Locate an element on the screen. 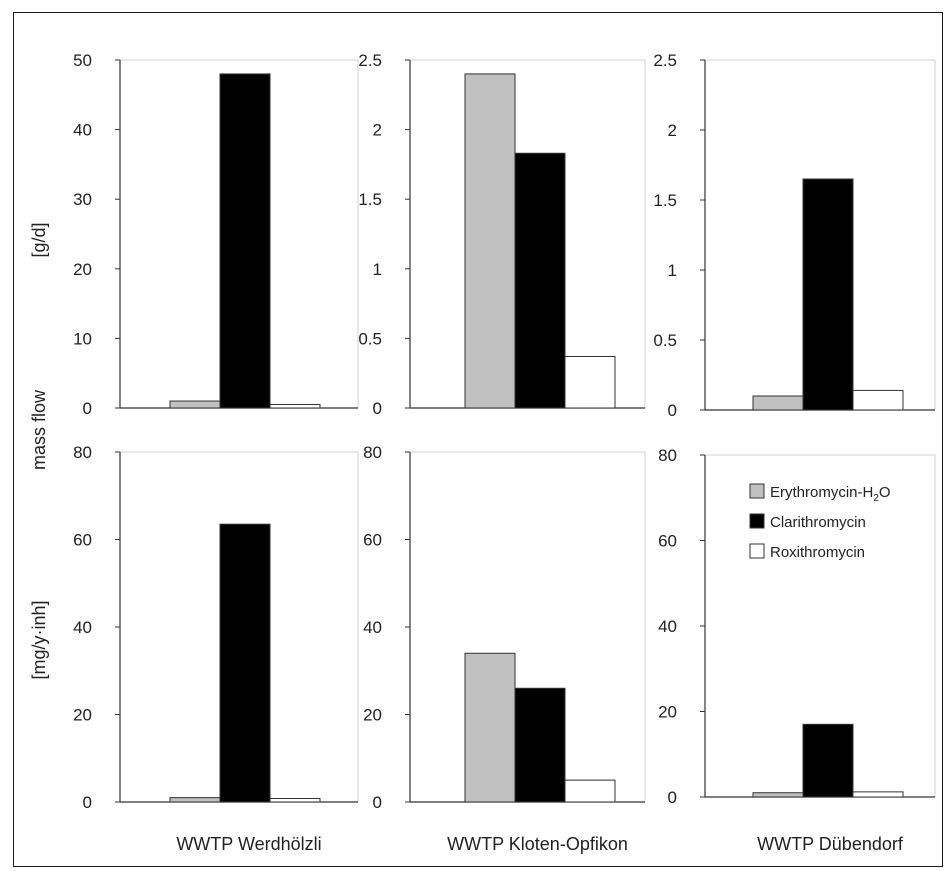 The height and width of the screenshot is (871, 948). panel-4-bar-clarithromycin is located at coordinates (540, 745).